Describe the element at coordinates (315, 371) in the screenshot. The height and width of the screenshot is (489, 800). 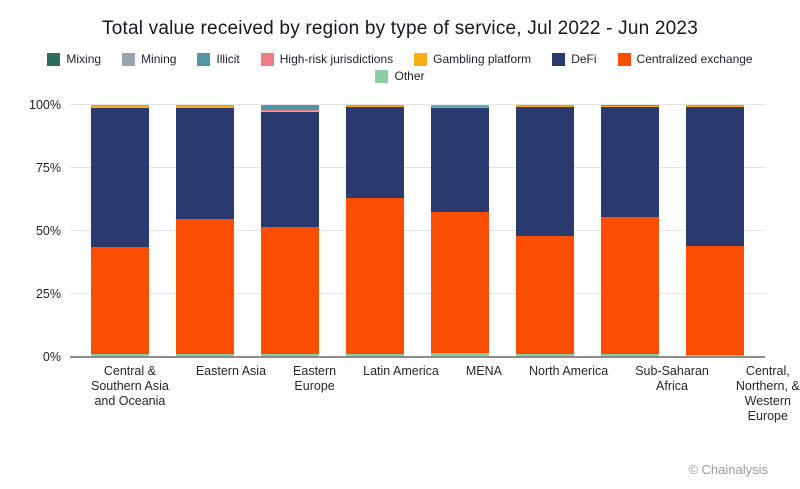
I see `x-axis-label-line: Eastern` at that location.